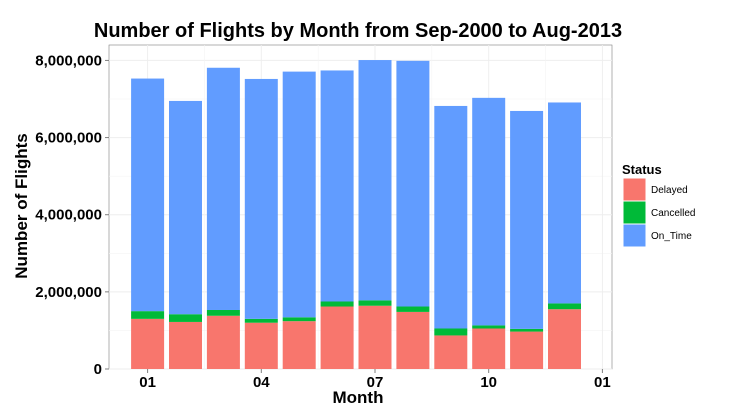 This screenshot has width=729, height=417. What do you see at coordinates (642, 169) in the screenshot?
I see `legend-title: Status` at bounding box center [642, 169].